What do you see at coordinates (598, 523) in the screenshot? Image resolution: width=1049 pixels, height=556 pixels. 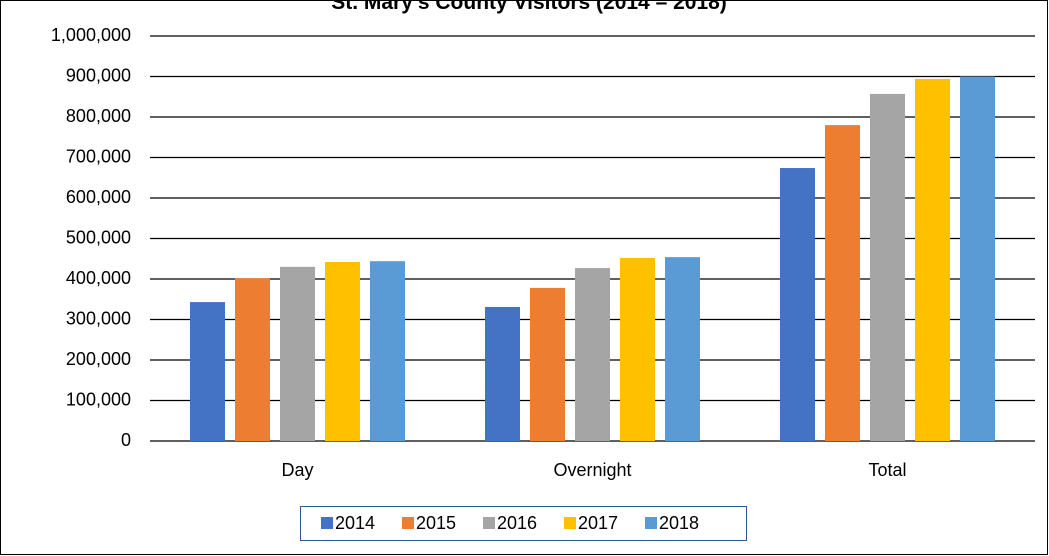 I see `legend-label: 2017` at bounding box center [598, 523].